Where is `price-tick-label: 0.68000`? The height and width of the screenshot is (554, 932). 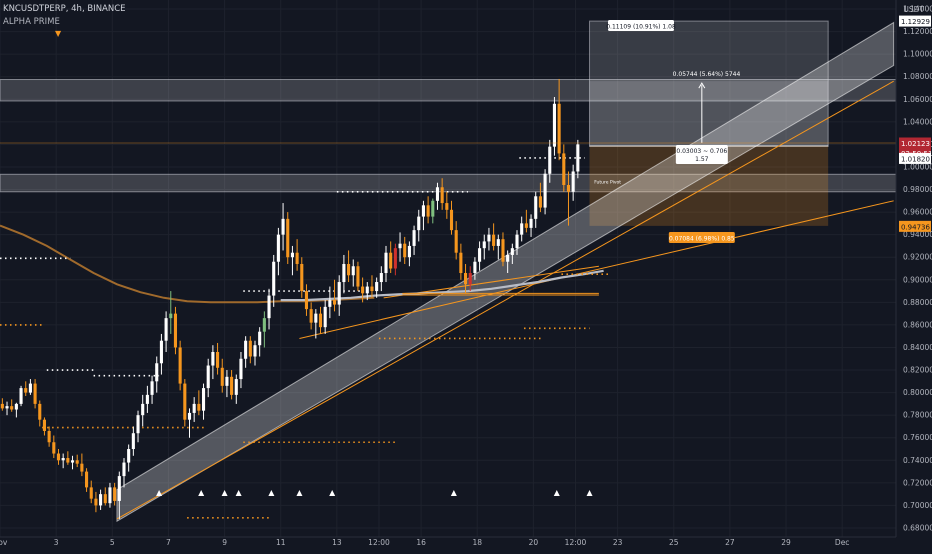 price-tick-label: 0.68000 is located at coordinates (917, 528).